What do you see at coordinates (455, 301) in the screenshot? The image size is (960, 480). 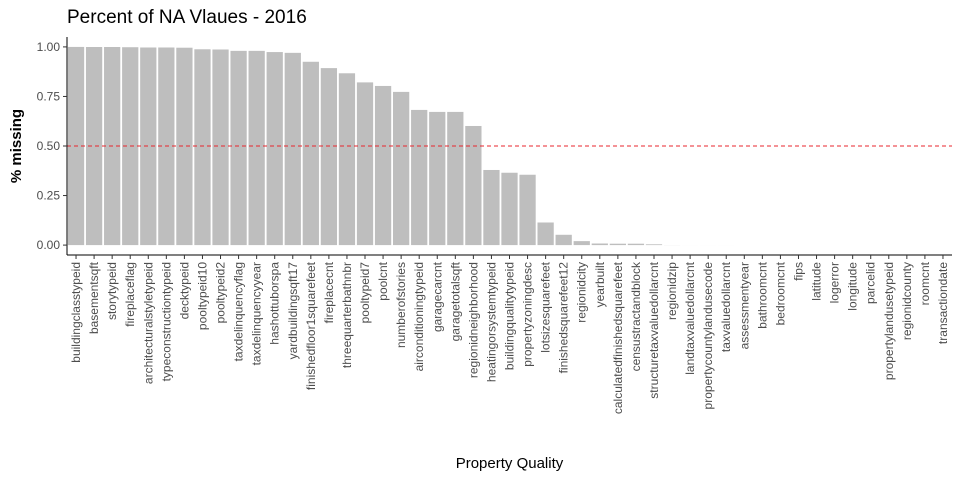 I see `x-tick-label: garagetotalsqft` at bounding box center [455, 301].